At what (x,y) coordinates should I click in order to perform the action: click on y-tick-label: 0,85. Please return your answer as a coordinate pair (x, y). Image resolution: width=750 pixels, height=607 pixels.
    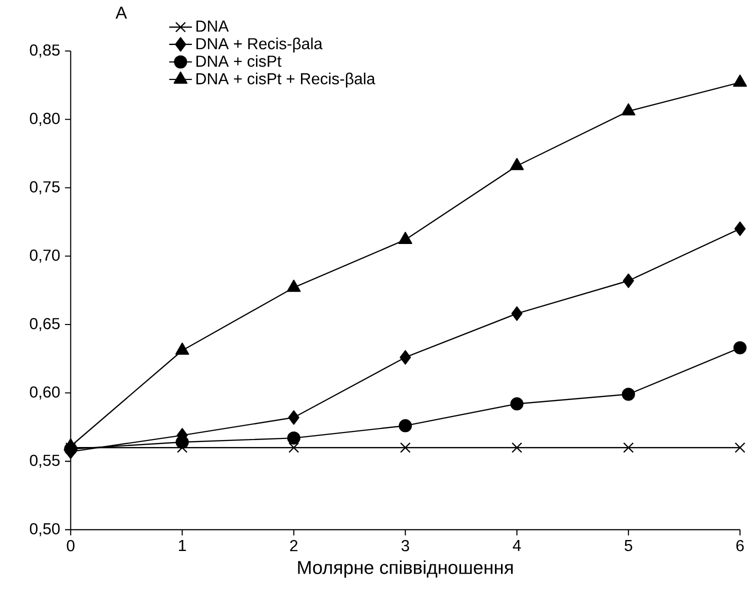
    Looking at the image, I should click on (45, 51).